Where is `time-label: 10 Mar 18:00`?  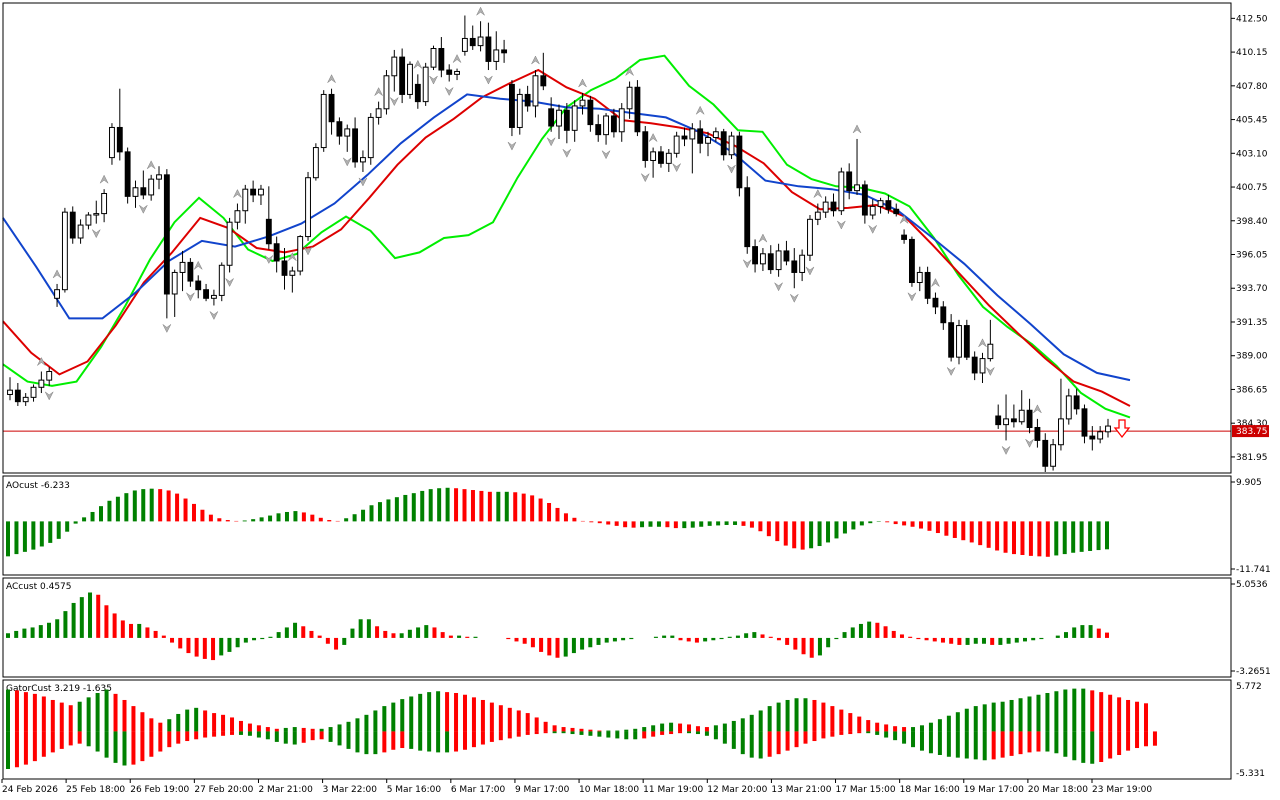
time-label: 10 Mar 18:00 is located at coordinates (609, 790).